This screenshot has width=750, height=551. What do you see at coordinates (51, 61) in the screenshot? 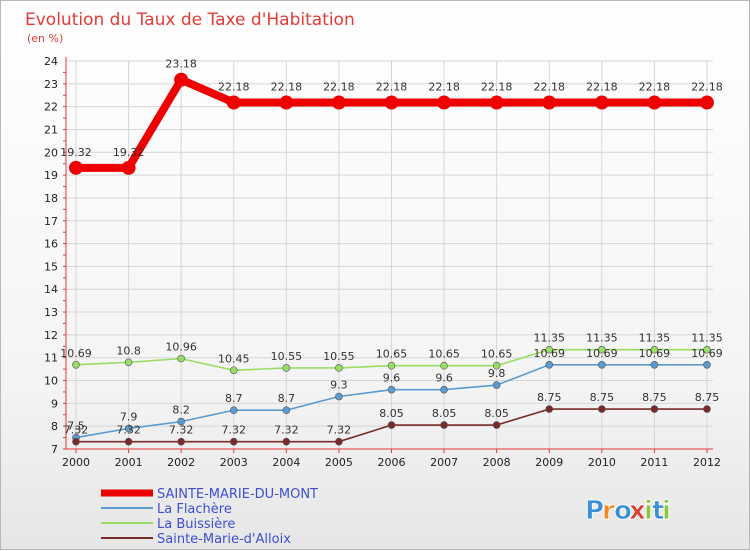
I see `y-tick-label: 24` at bounding box center [51, 61].